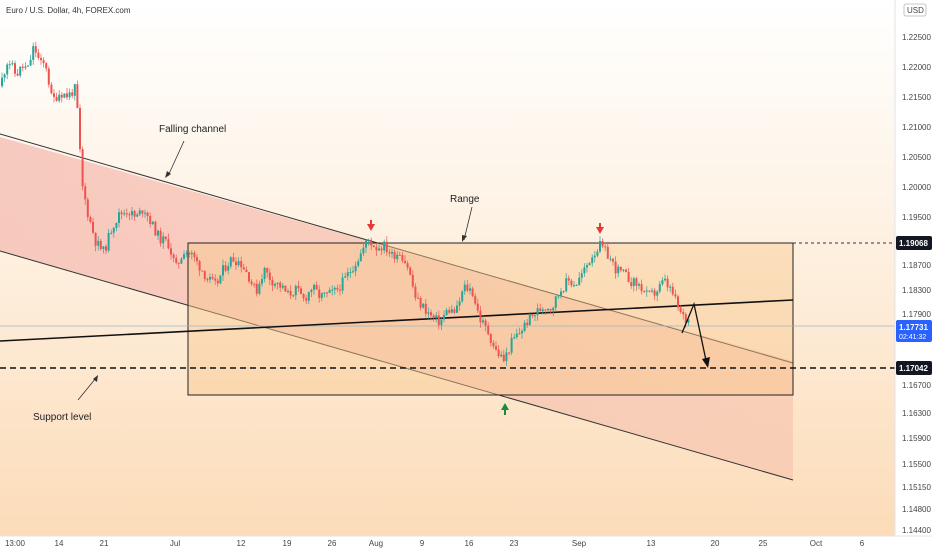  What do you see at coordinates (514, 543) in the screenshot?
I see `time-tick-label: 23` at bounding box center [514, 543].